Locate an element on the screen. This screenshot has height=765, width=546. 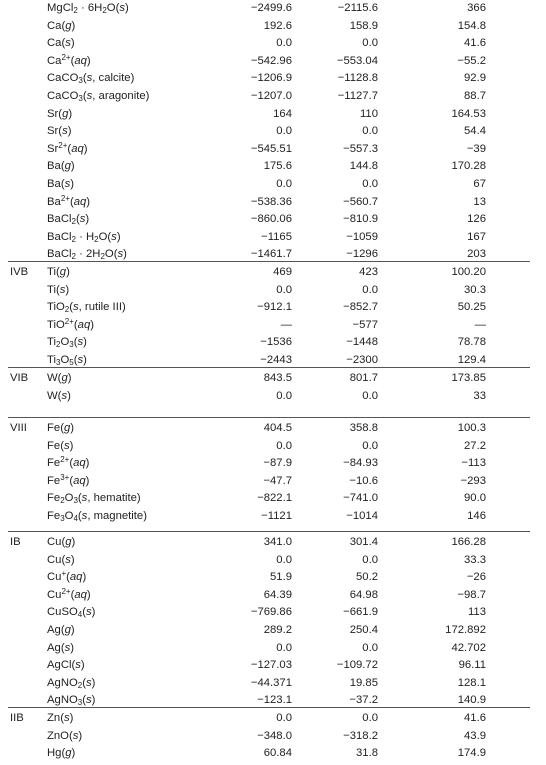
entropy-cell: 128.1 is located at coordinates (471, 682).